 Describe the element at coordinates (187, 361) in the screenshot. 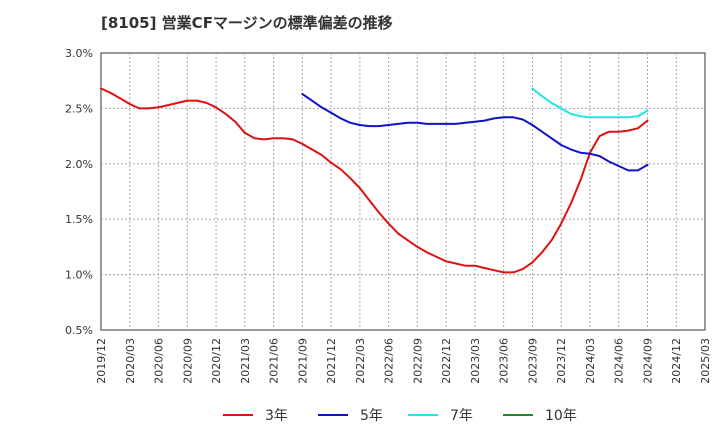

I see `x-tick-label: 2020/09` at that location.